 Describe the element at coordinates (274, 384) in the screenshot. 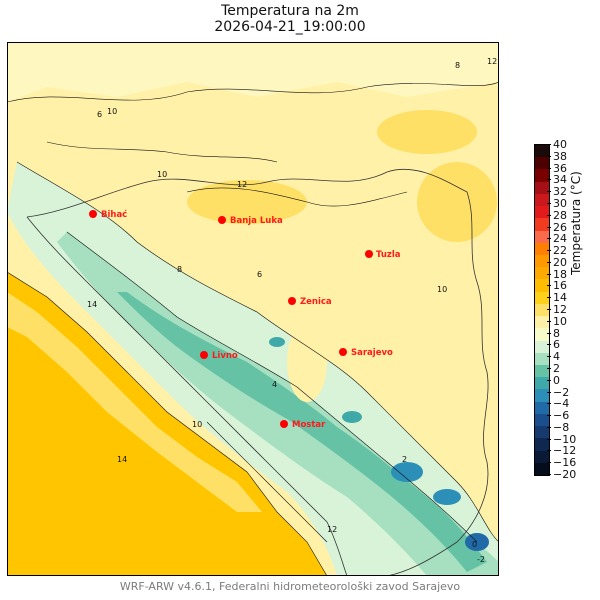

I see `contour-label: 4` at that location.